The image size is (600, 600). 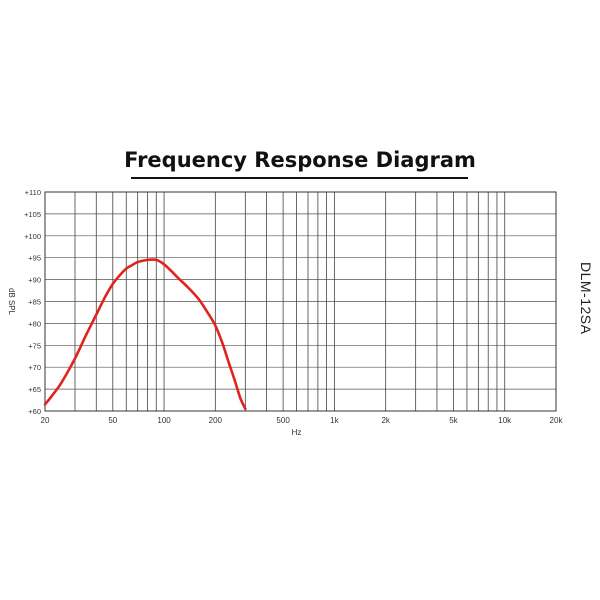 I want to click on x-tick-label-2: 100, so click(x=164, y=420).